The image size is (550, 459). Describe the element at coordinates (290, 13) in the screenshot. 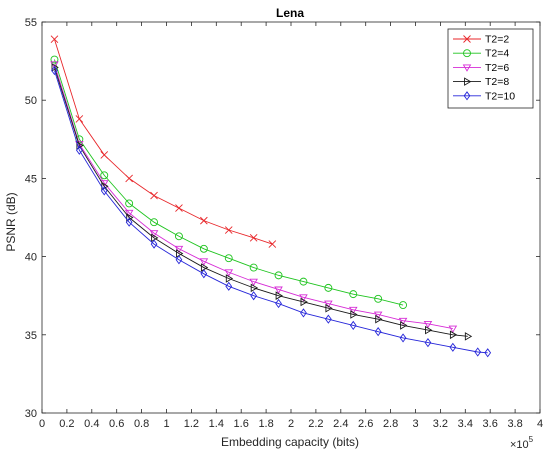

I see `chart-title: Lena` at that location.